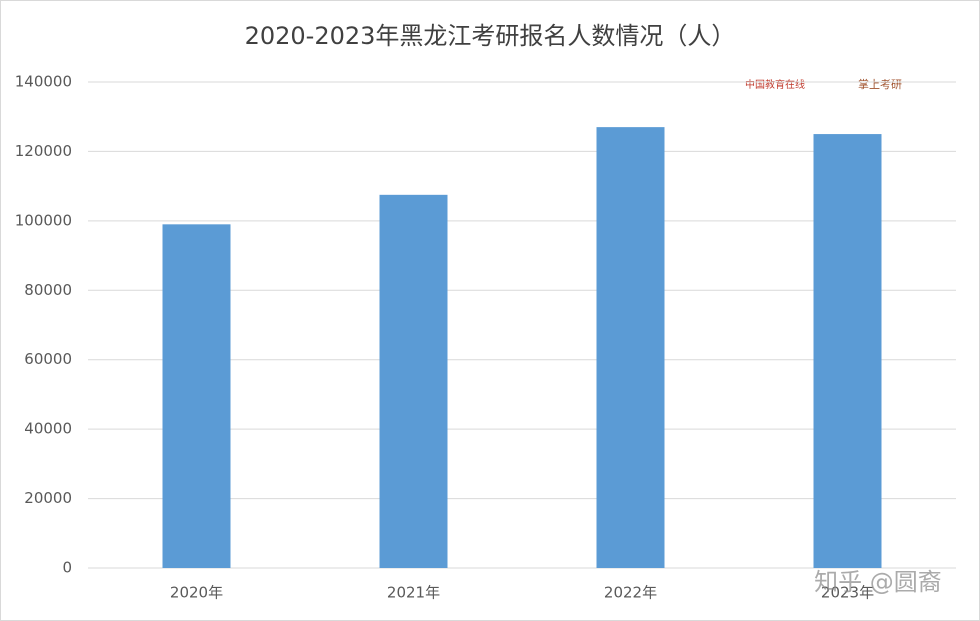  What do you see at coordinates (48, 359) in the screenshot?
I see `y-tick-label: 60000` at bounding box center [48, 359].